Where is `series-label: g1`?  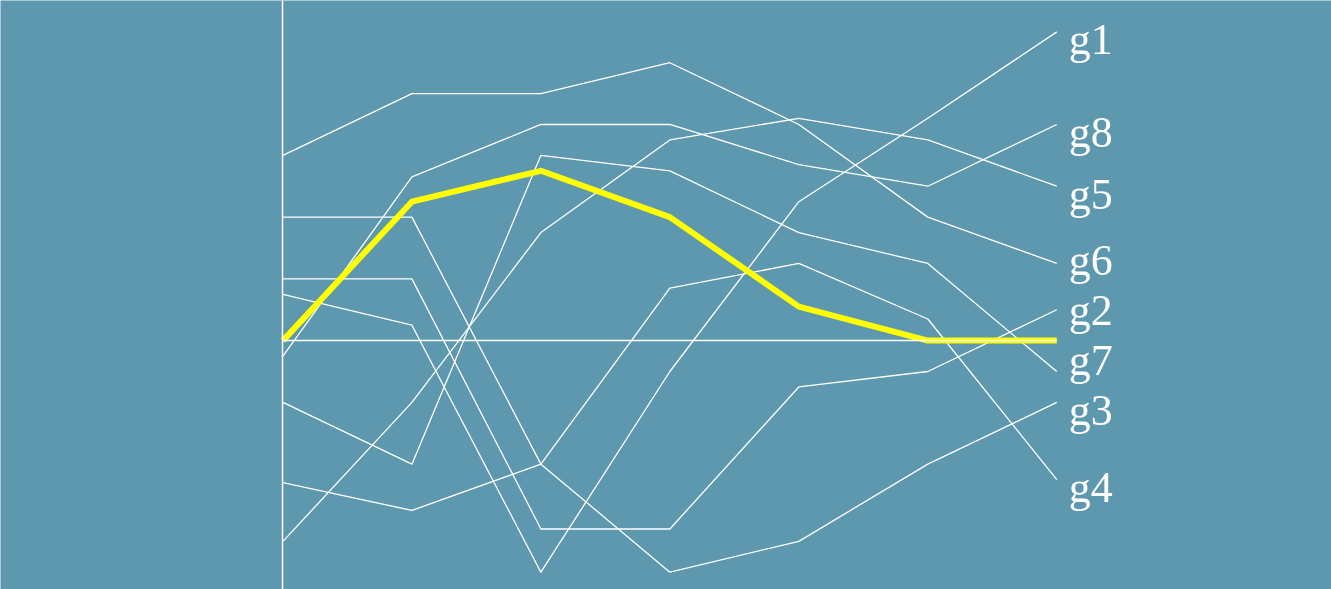
series-label: g1 is located at coordinates (1090, 40).